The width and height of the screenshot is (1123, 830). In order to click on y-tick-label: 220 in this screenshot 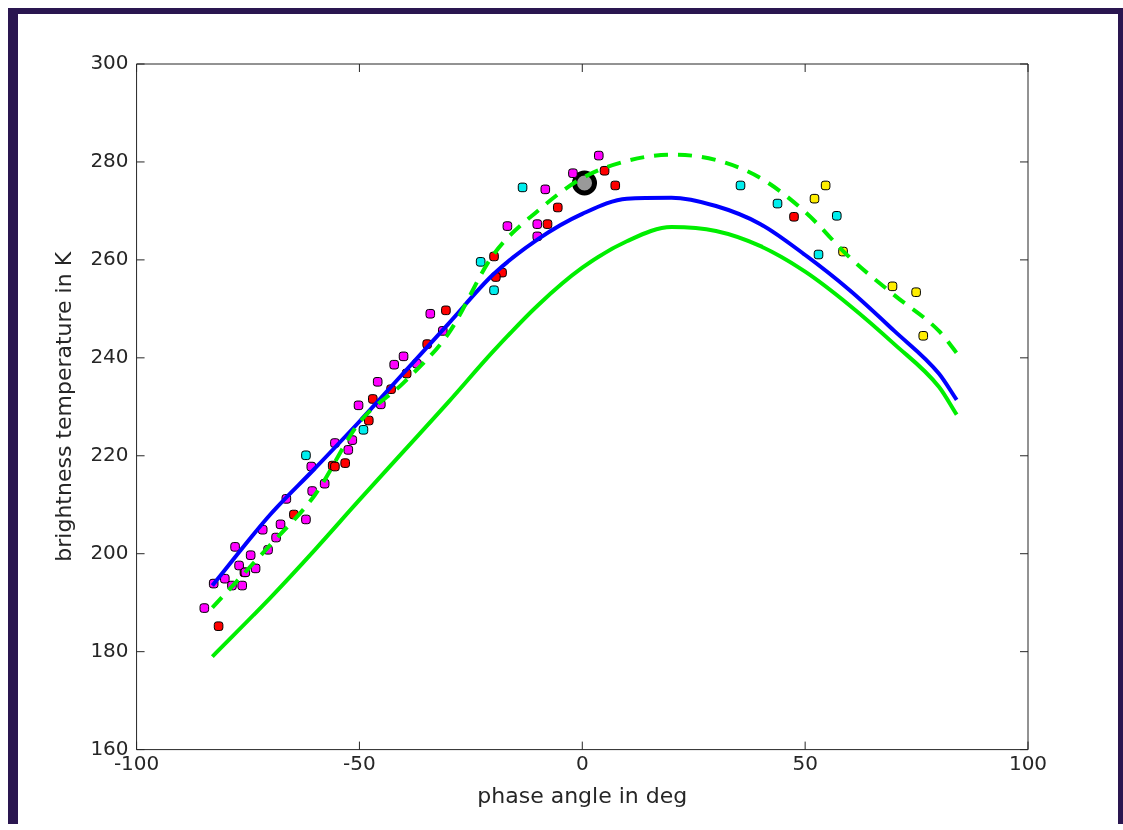, I will do `click(109, 453)`.